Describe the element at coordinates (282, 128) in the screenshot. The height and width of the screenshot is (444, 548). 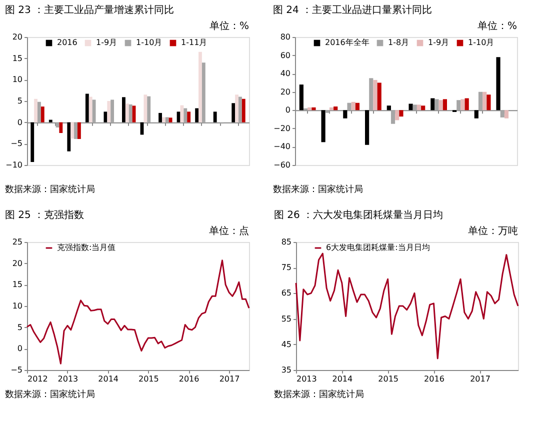
I see `y-tick-label: −20` at that location.